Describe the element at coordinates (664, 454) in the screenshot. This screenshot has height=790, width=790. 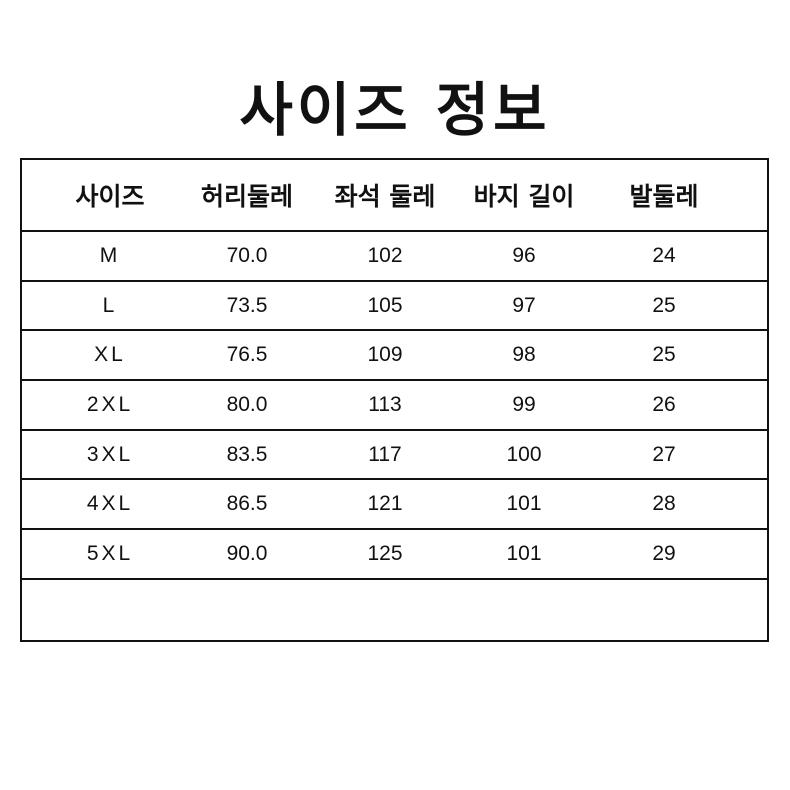
I see `table-cell: 27` at that location.